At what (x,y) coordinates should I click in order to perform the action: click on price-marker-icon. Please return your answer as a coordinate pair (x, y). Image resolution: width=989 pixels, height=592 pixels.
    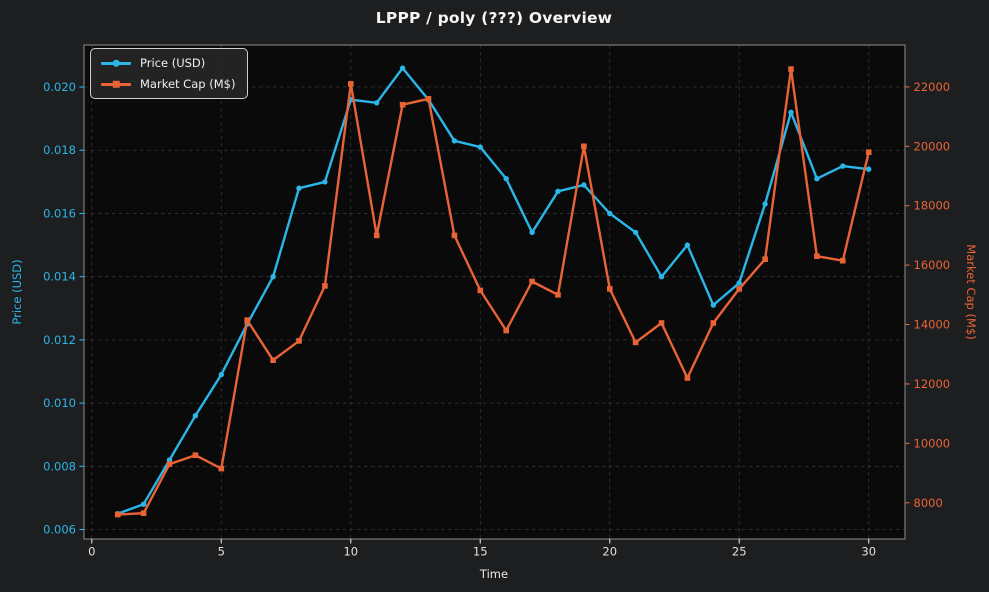
    Looking at the image, I should click on (116, 63).